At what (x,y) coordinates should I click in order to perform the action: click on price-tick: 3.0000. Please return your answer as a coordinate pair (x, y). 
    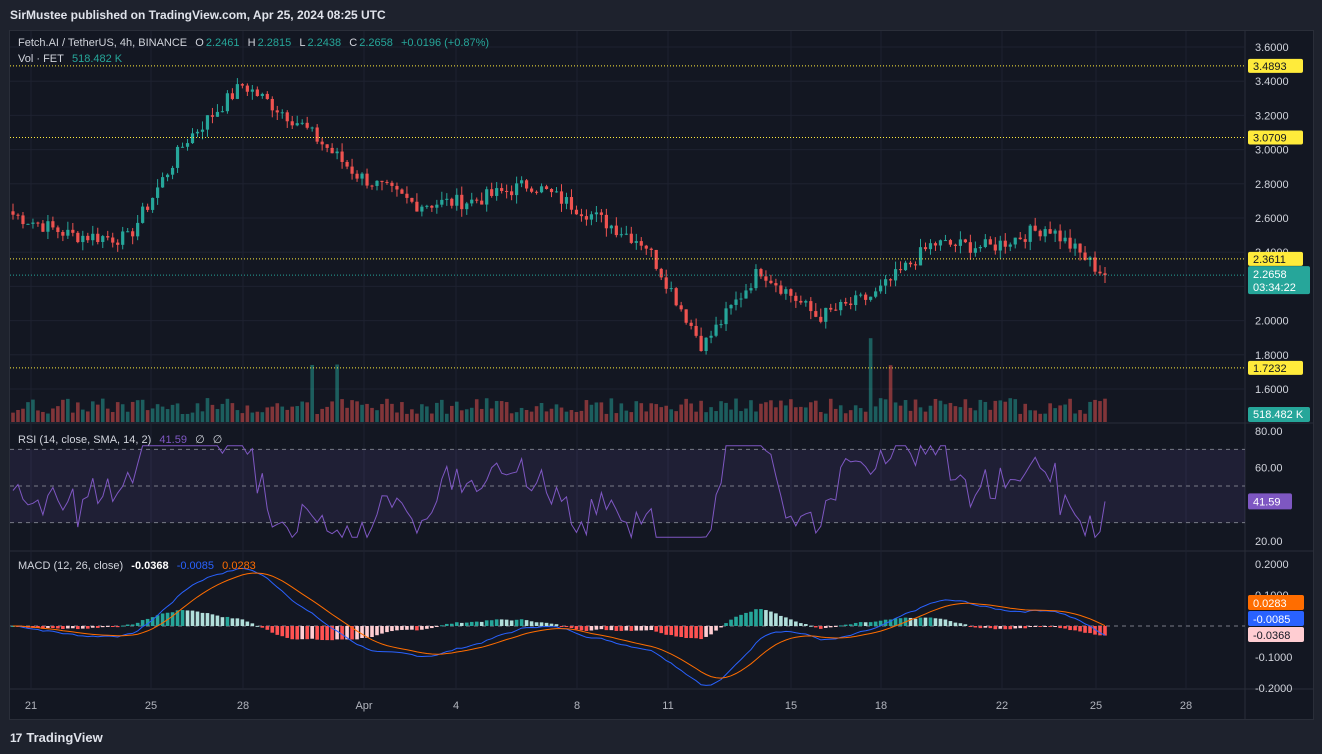
    Looking at the image, I should click on (1272, 151).